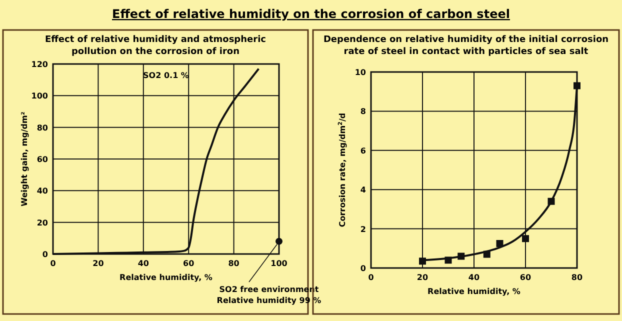  What do you see at coordinates (363, 111) in the screenshot?
I see `y-tick-label: 8` at bounding box center [363, 111].